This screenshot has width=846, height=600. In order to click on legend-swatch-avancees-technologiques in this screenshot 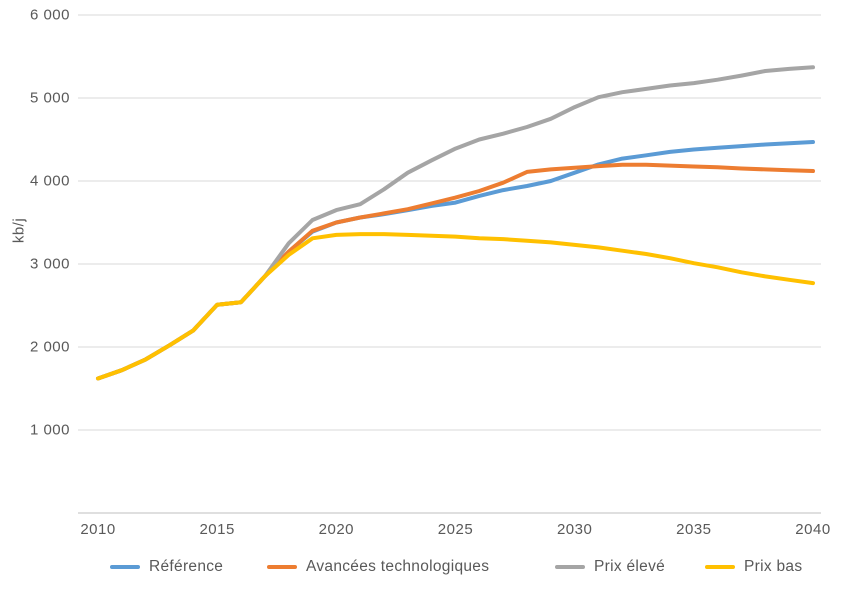, I will do `click(282, 567)`.